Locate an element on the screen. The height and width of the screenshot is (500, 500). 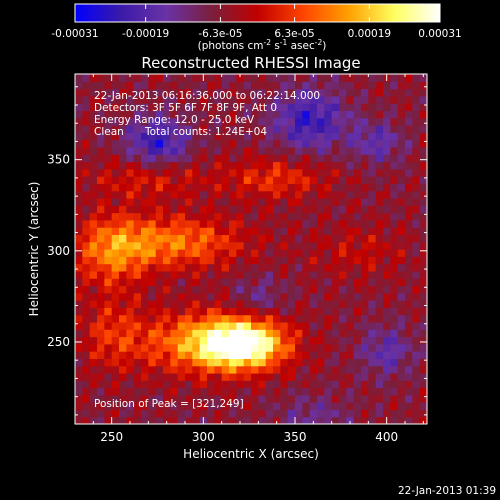
y-tick-label: 300 is located at coordinates (58, 251).